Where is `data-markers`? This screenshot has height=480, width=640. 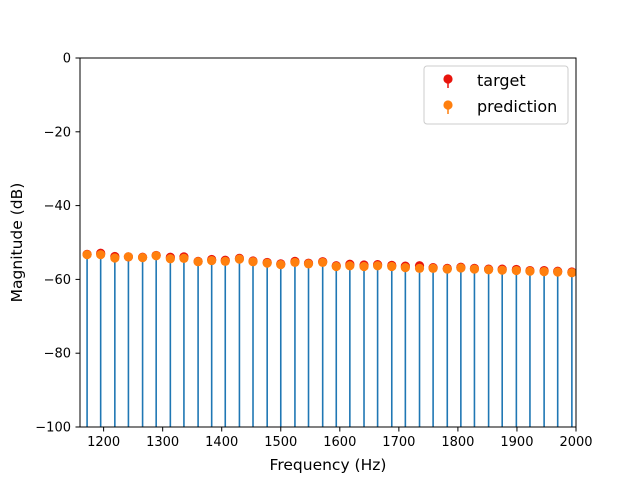 data-markers is located at coordinates (329, 263).